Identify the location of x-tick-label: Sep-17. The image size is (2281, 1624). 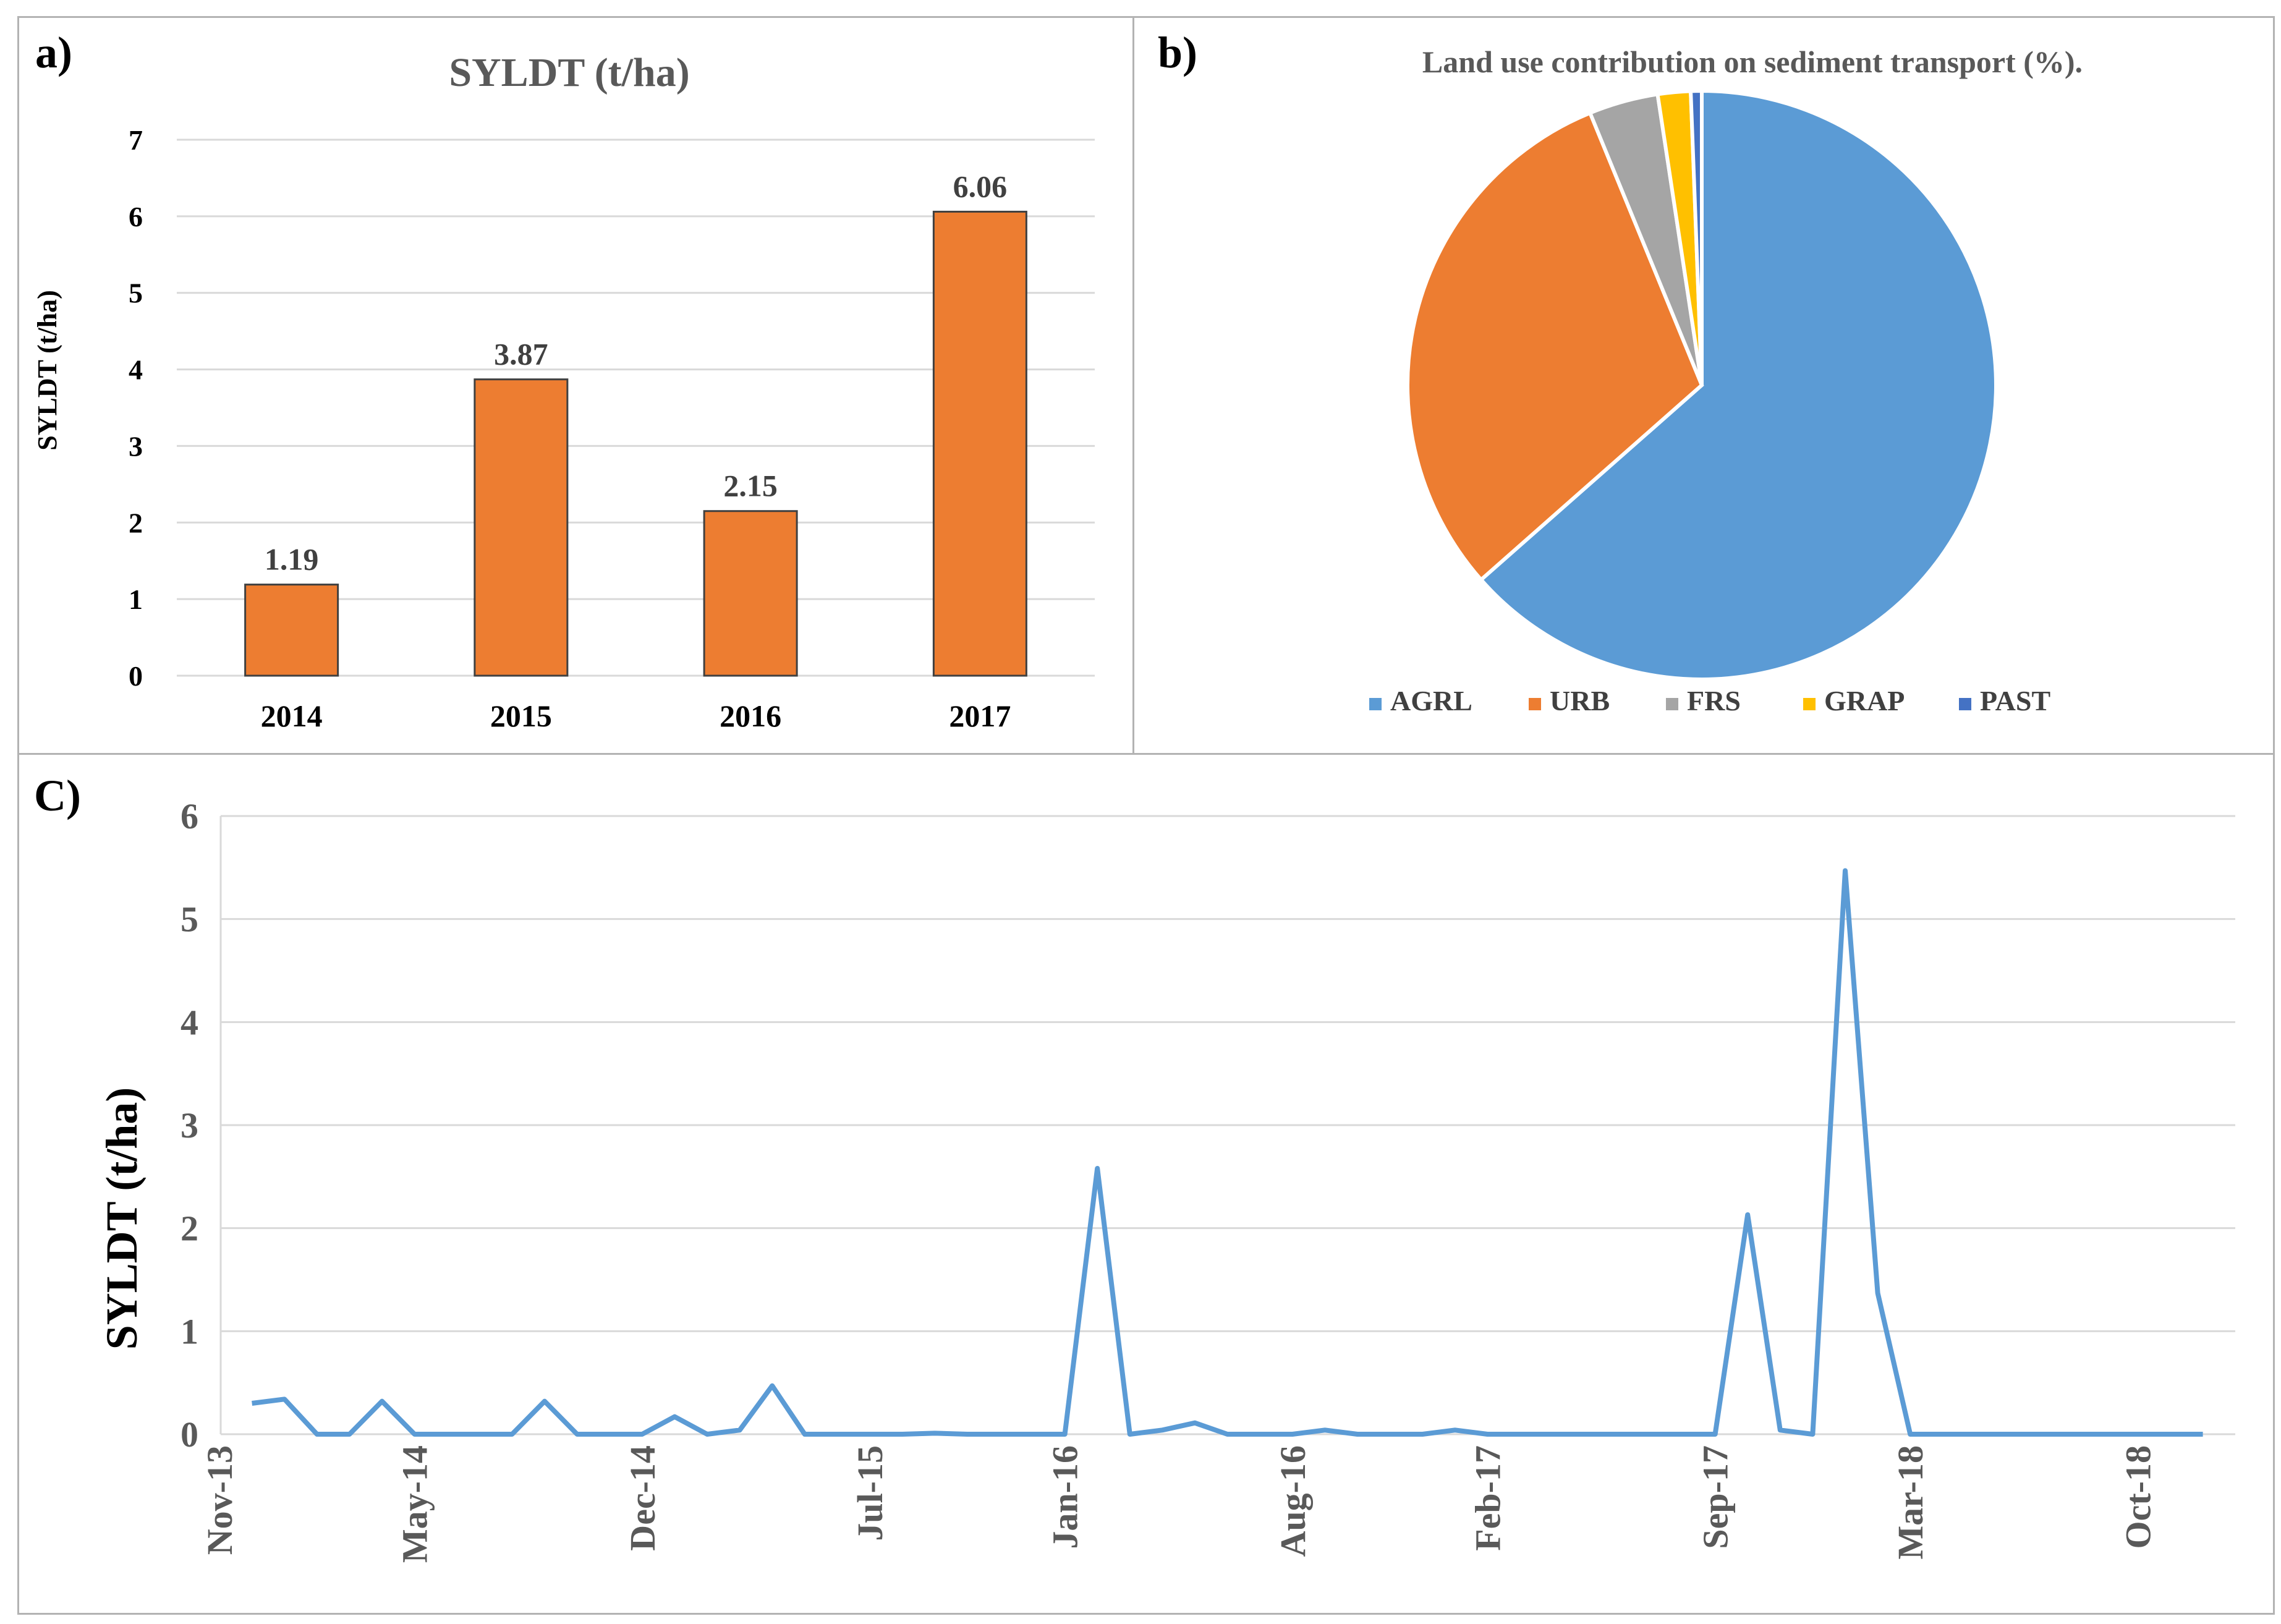
(1716, 1497).